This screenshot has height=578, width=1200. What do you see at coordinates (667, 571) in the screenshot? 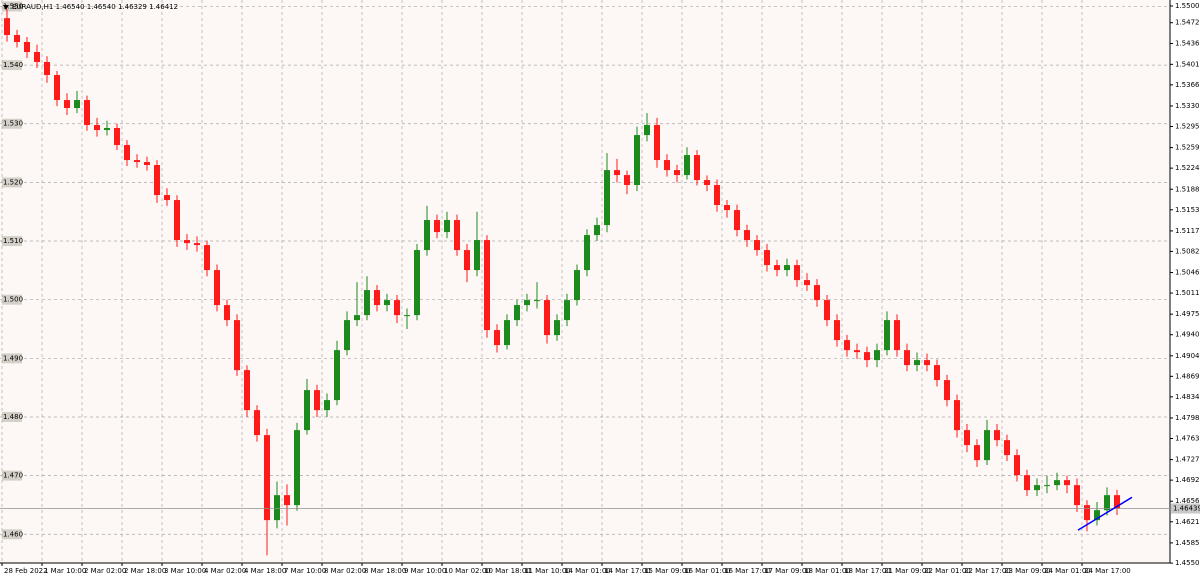
I see `x-tick-label: 15 Mar 09:00` at bounding box center [667, 571].